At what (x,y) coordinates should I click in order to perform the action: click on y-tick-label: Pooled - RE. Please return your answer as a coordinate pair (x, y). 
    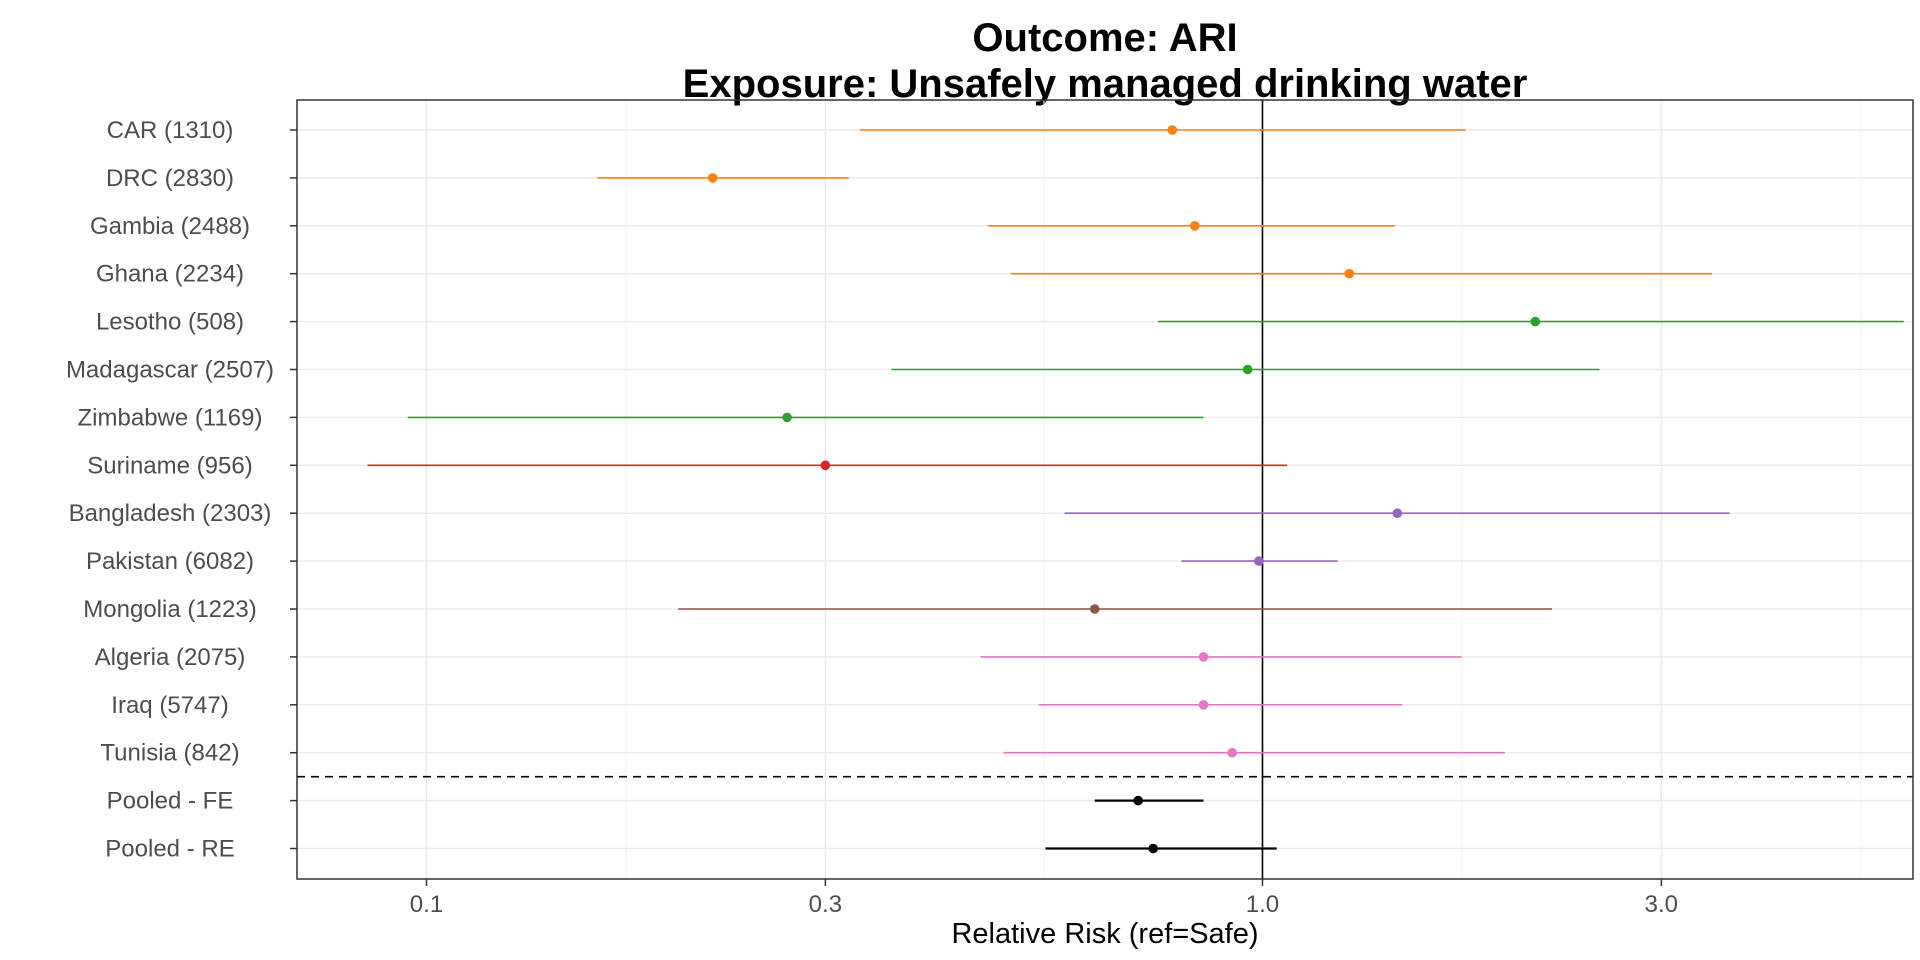
    Looking at the image, I should click on (169, 849).